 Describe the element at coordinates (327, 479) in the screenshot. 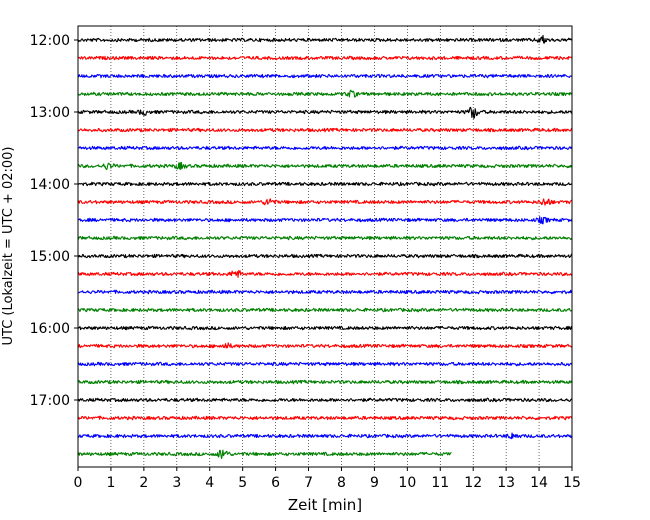

I see `x-axis: 0 1 2 3 4 5 6 7 8 9 10 11 12 13 14 15` at that location.